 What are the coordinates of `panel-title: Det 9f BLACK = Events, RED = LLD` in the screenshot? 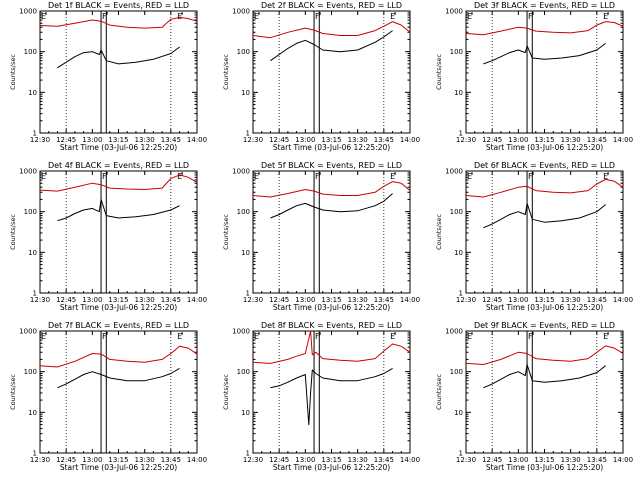 It's located at (544, 325).